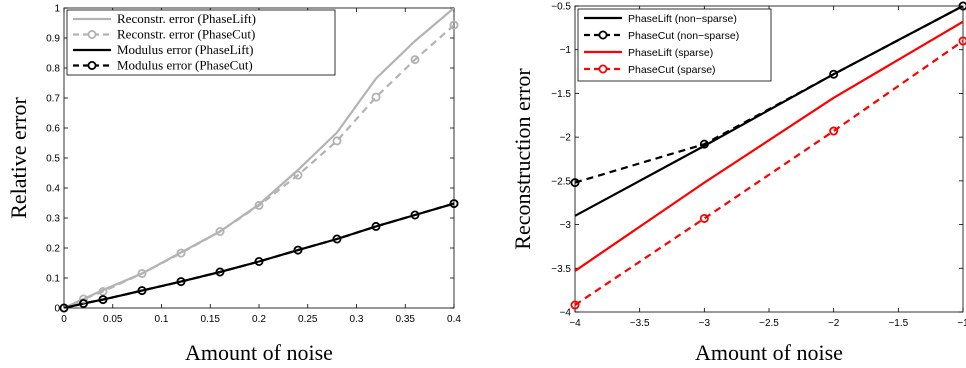  What do you see at coordinates (162, 319) in the screenshot?
I see `x-tick-label: 0.1` at bounding box center [162, 319].